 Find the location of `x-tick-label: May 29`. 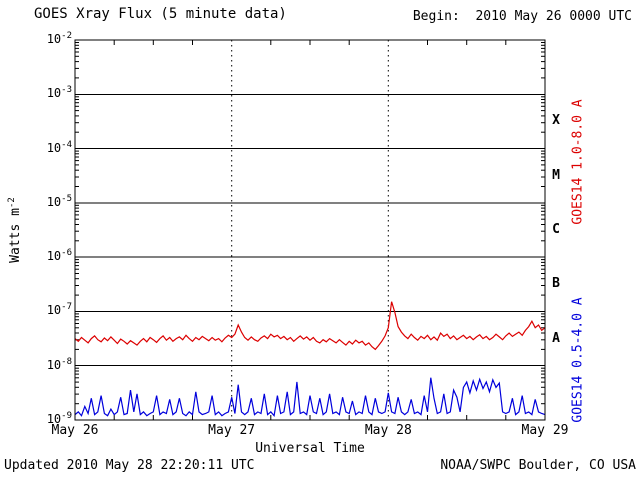

x-tick-label: May 29 is located at coordinates (545, 430).